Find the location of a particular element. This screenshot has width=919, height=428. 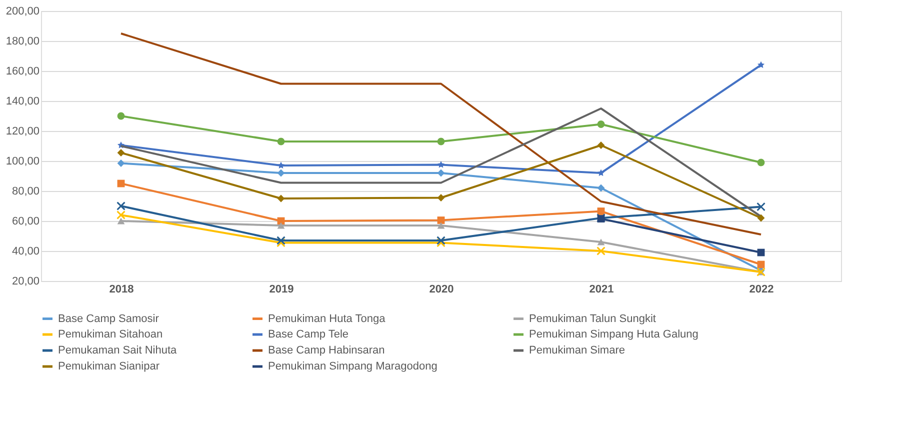

y-tick-label: 120,00 is located at coordinates (23, 132).